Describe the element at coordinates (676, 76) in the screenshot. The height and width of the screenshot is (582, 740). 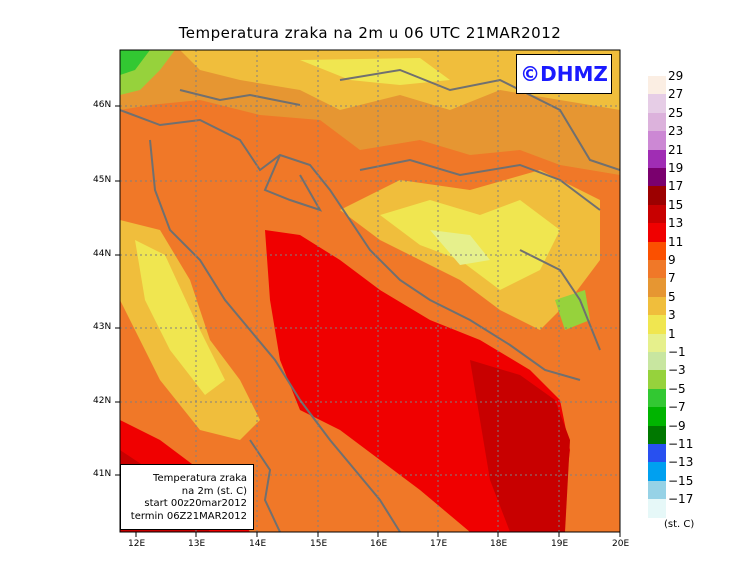
I see `legend-label: 29` at that location.